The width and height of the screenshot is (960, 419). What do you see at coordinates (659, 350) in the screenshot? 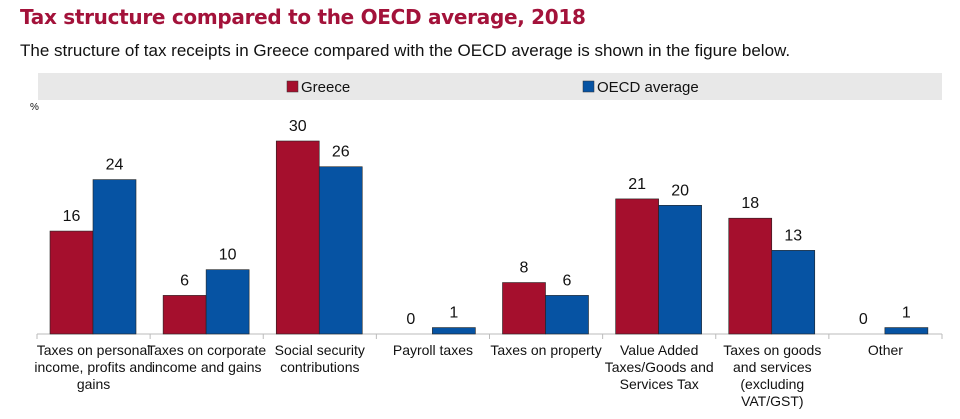
I see `x-tick-label: Value Added` at bounding box center [659, 350].